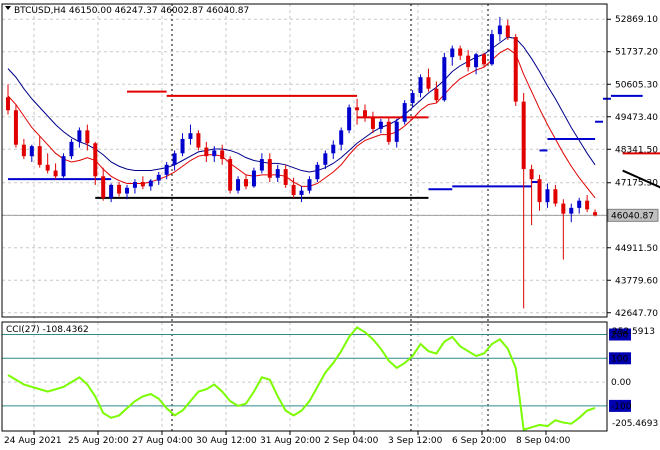 Image resolution: width=660 pixels, height=450 pixels. Describe the element at coordinates (290, 441) in the screenshot. I see `time-tick-label: 31 Aug 20:00` at that location.